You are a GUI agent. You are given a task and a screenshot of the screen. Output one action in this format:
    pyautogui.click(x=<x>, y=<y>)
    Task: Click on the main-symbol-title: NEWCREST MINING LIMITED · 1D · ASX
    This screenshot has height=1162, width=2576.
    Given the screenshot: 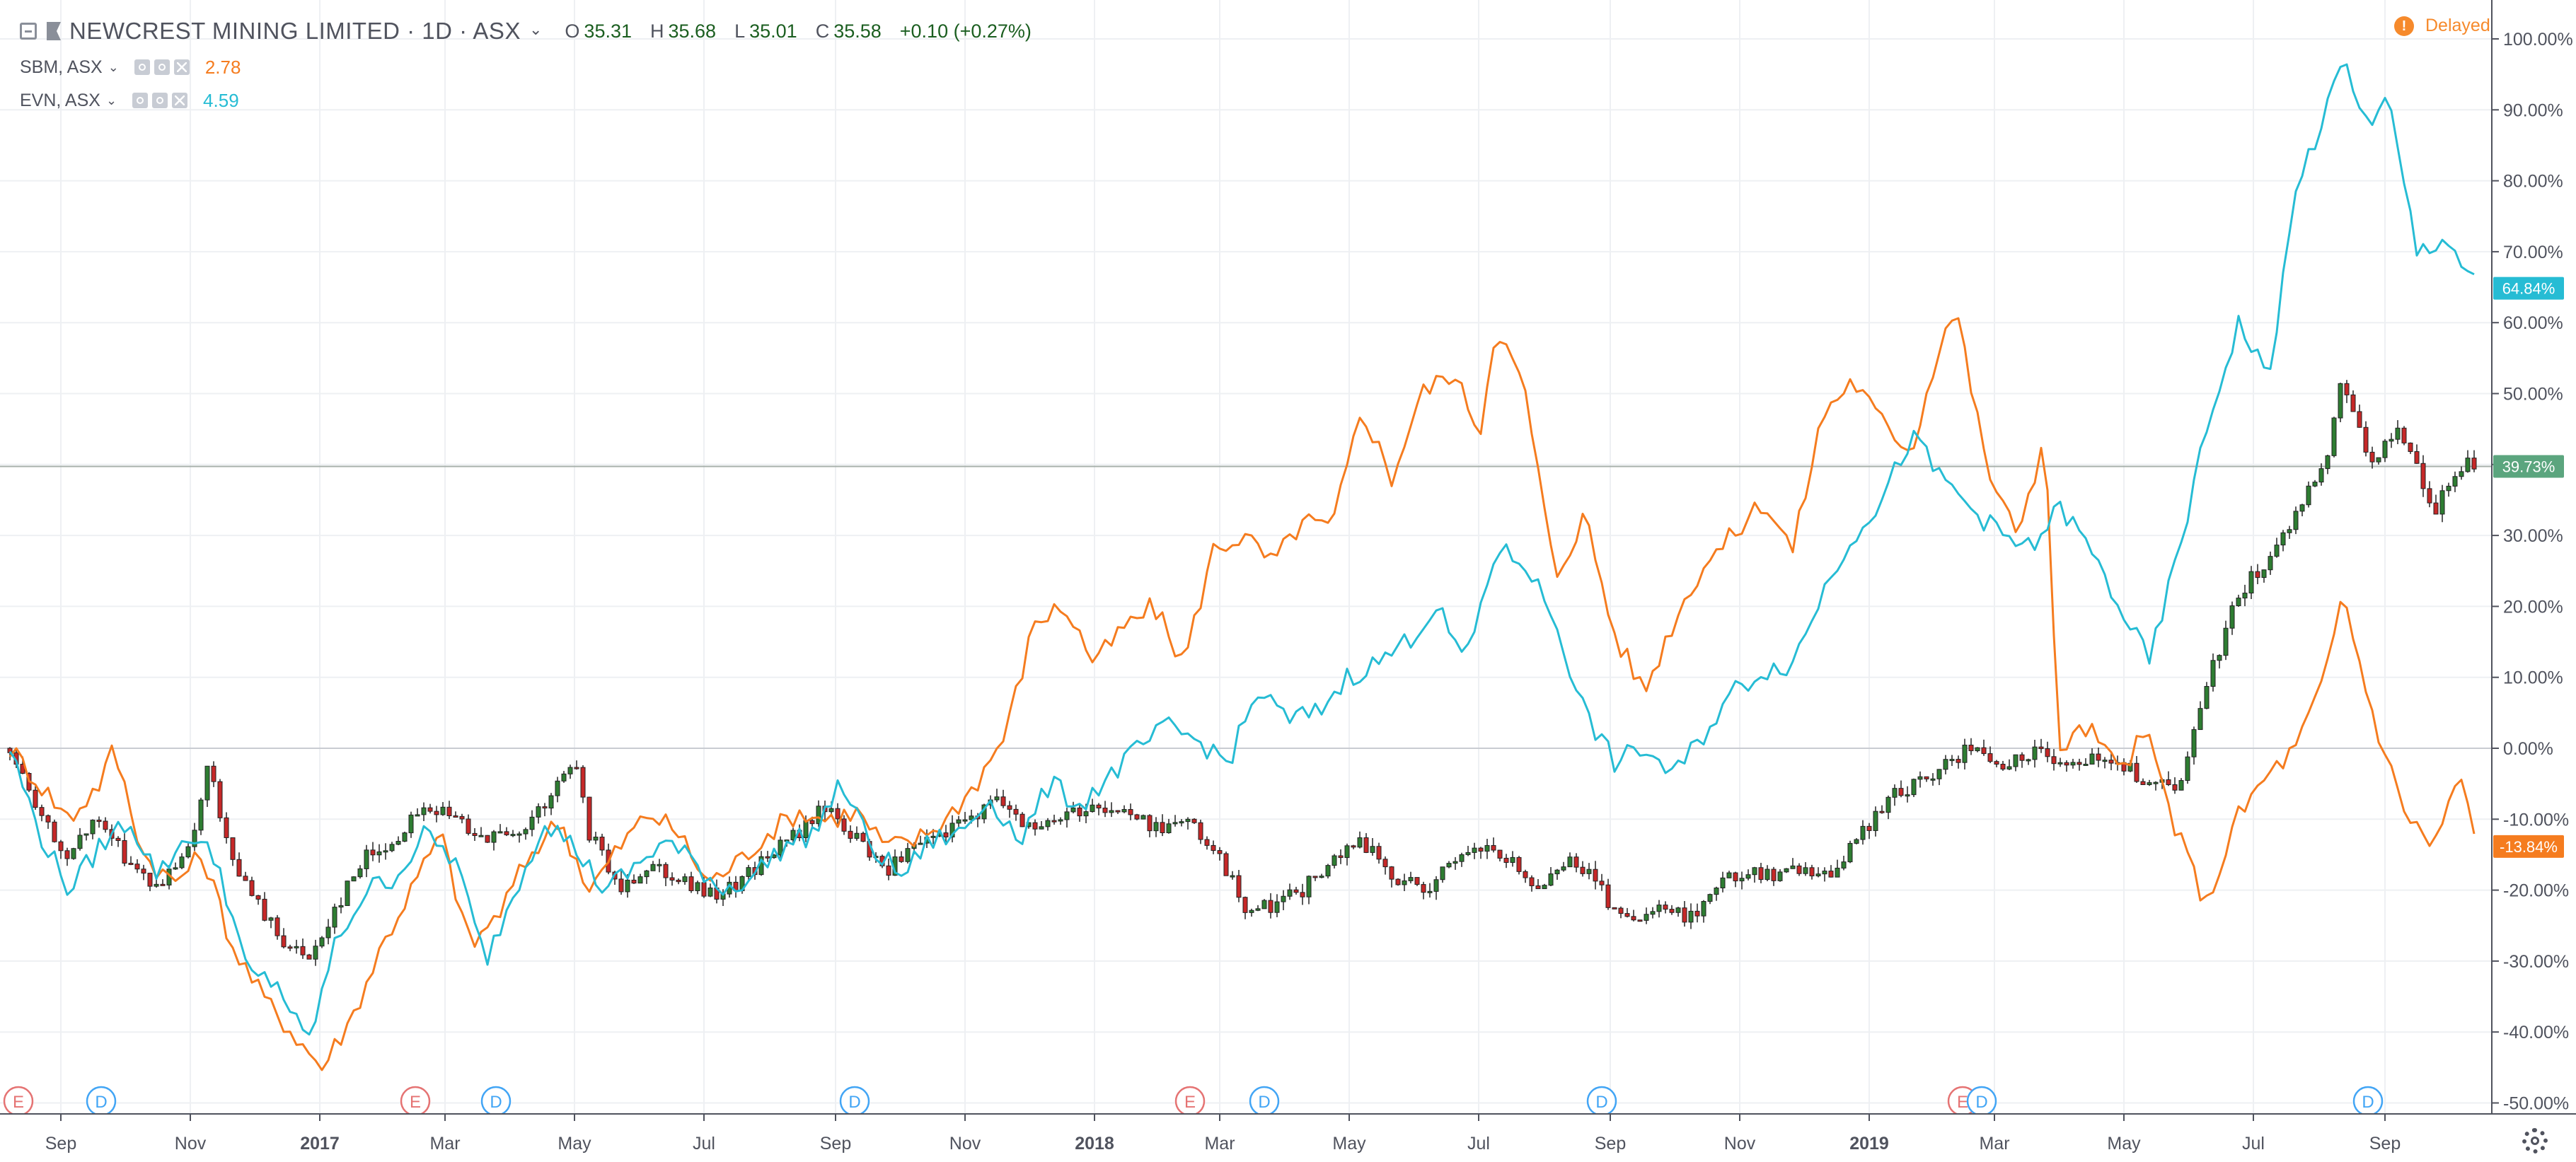 What is the action you would take?
    pyautogui.click(x=295, y=31)
    